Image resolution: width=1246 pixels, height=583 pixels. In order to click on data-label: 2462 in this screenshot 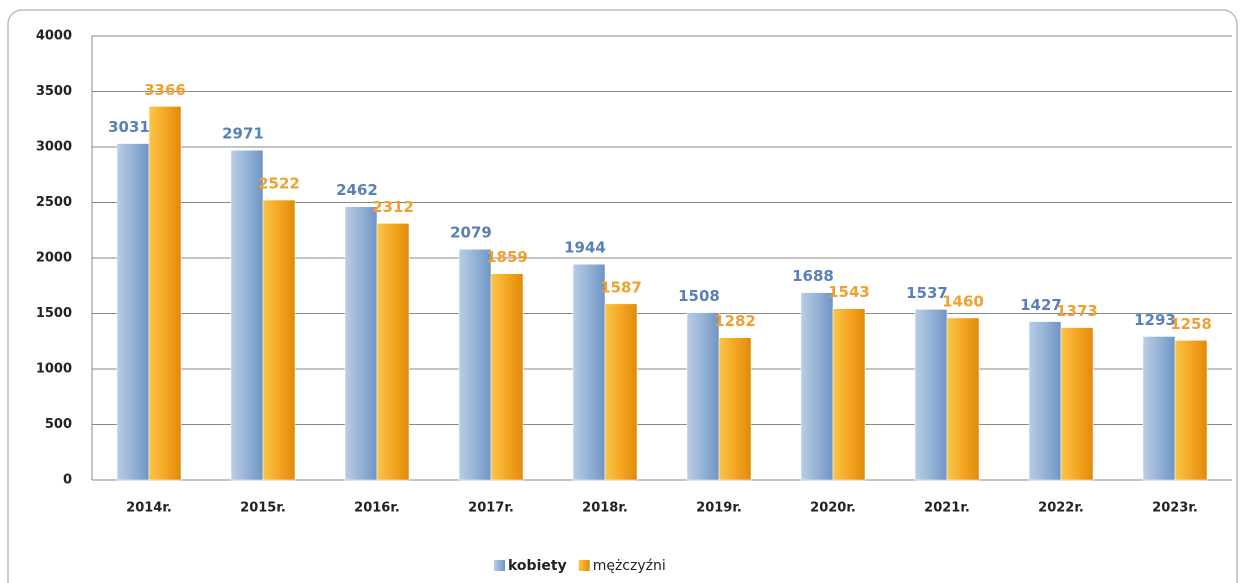, I will do `click(357, 190)`.